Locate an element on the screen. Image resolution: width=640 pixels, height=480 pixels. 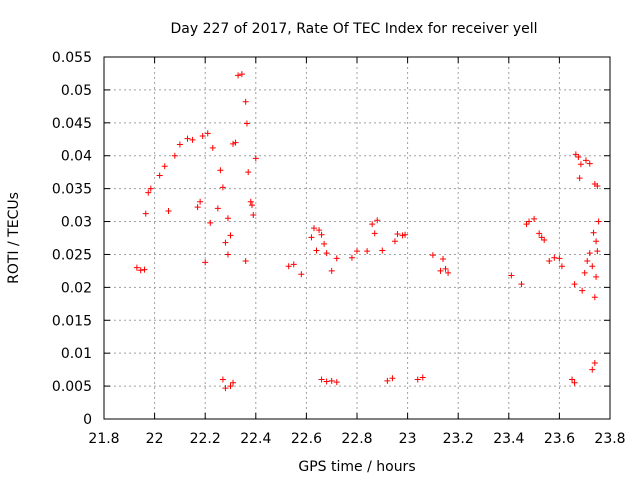
y-tick-label: 0.02 is located at coordinates (76, 288).